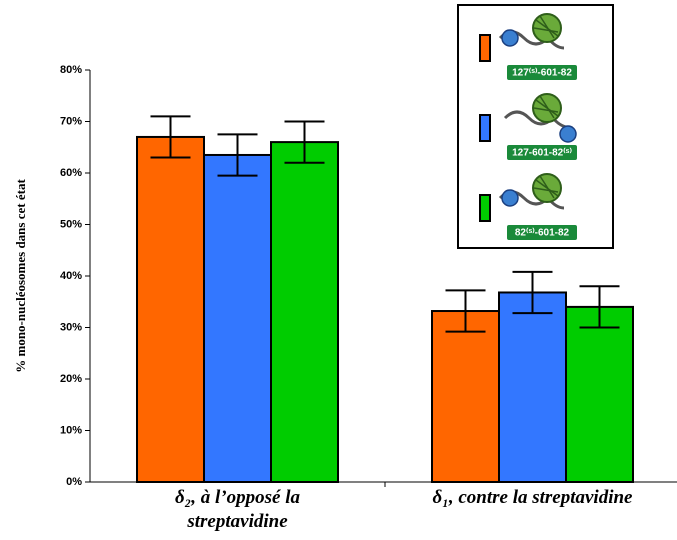 This screenshot has width=677, height=540. I want to click on legend-label: 127-601-82⁽ˢ⁾, so click(542, 153).